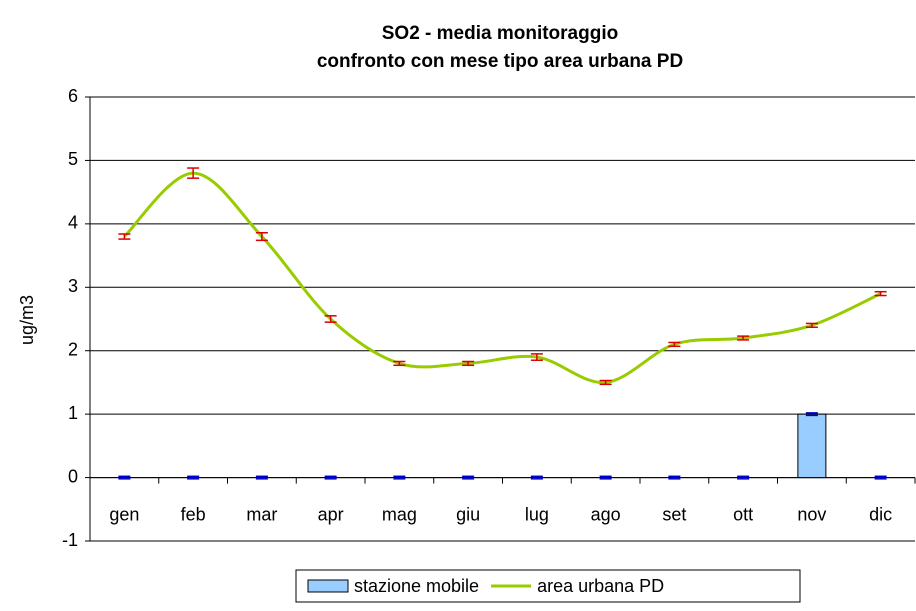 The image size is (916, 611). I want to click on chart-subtitle: confronto con mese tipo area urbana PD, so click(500, 61).